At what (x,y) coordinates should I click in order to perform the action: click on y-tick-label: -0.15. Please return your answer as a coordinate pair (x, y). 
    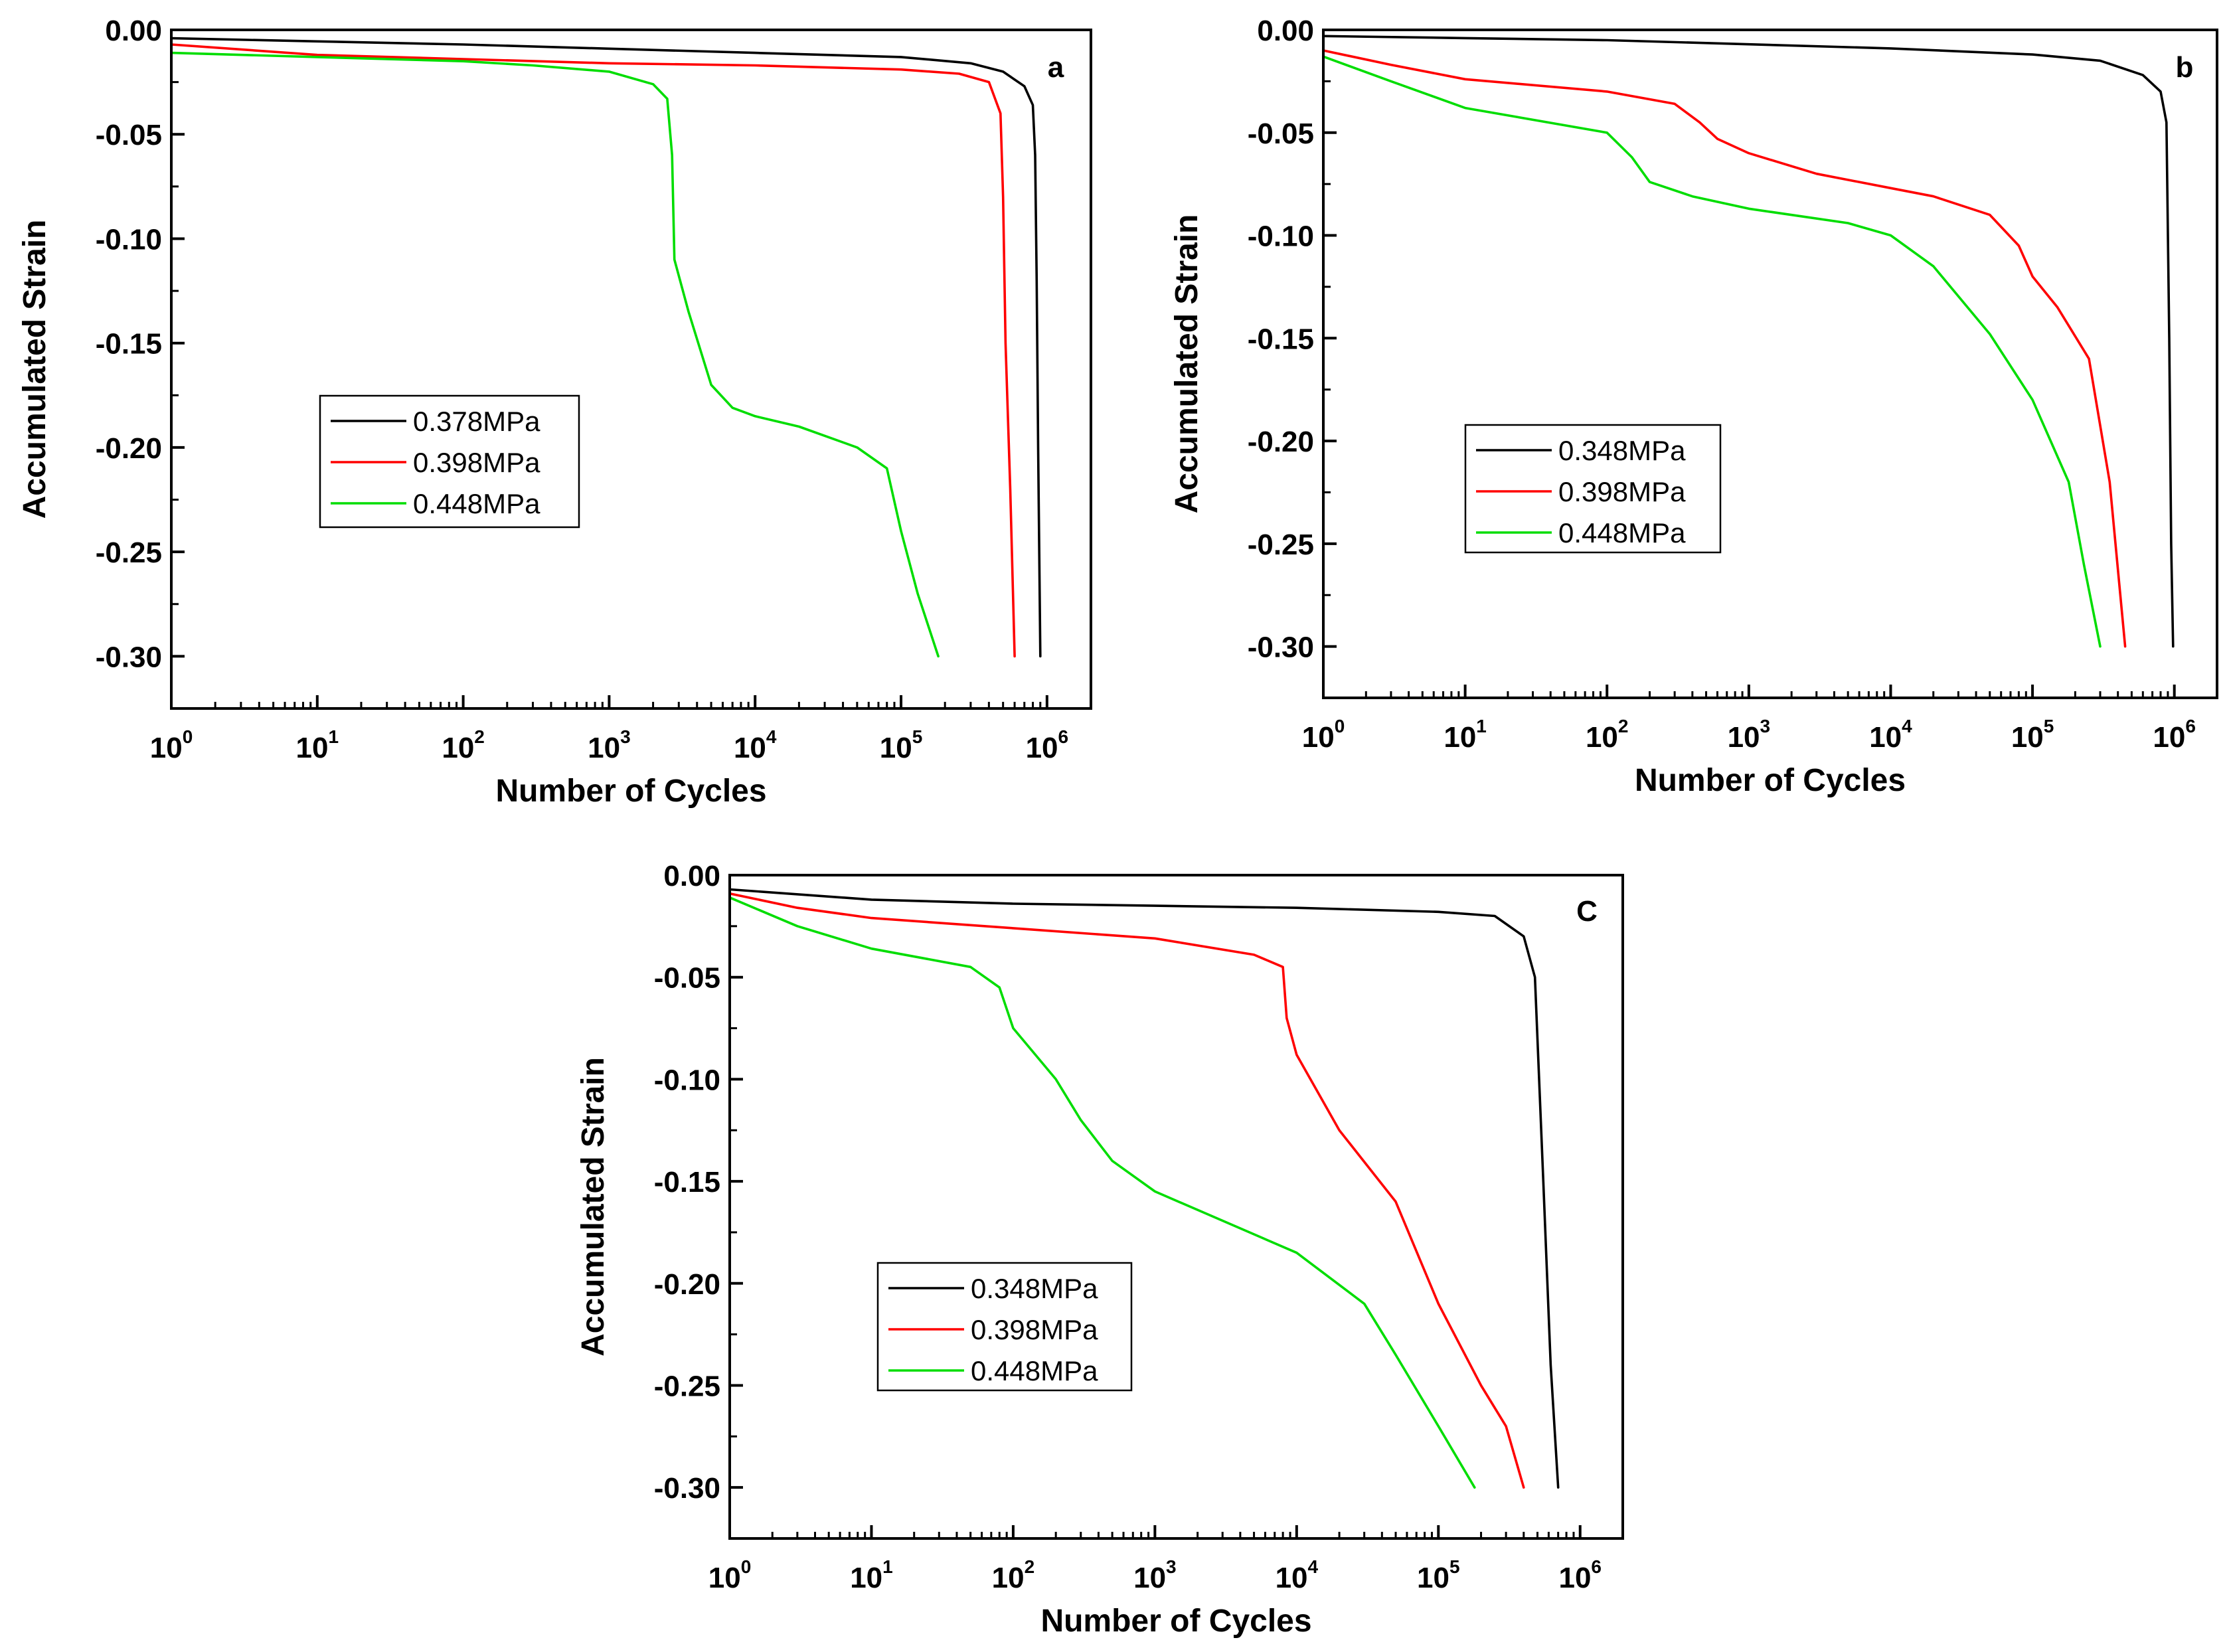
    Looking at the image, I should click on (687, 1182).